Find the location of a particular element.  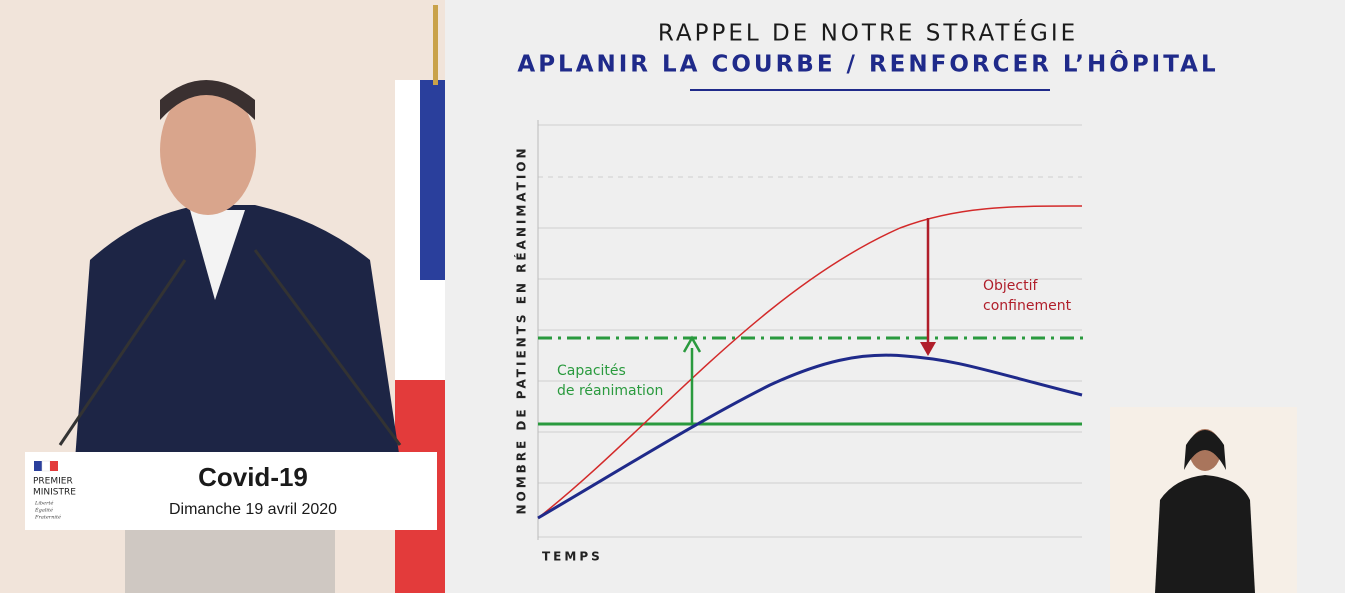

flattened-curve is located at coordinates (810, 436).